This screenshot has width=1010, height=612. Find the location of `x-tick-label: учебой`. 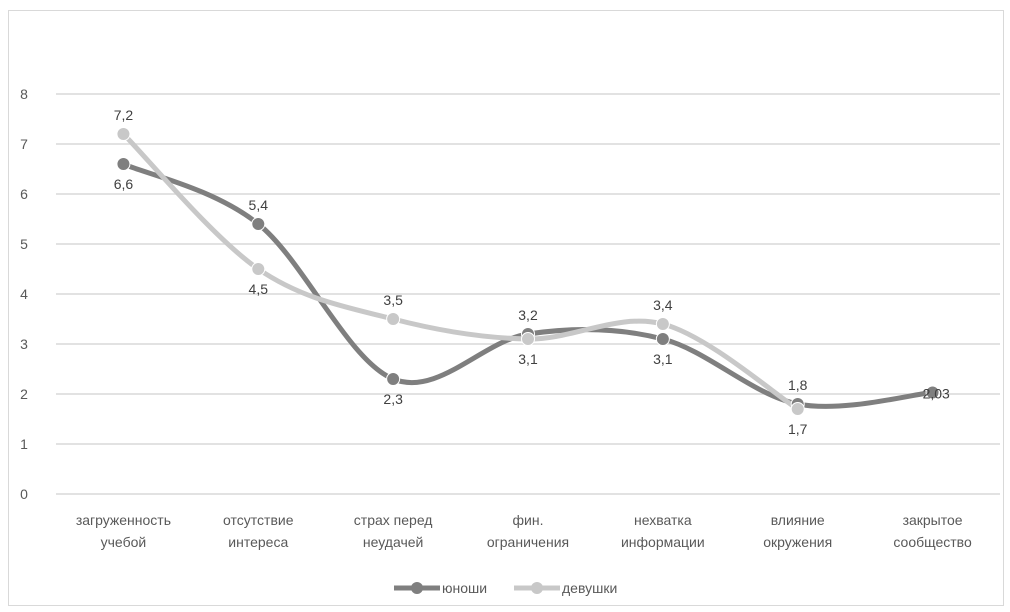

x-tick-label: учебой is located at coordinates (124, 542).